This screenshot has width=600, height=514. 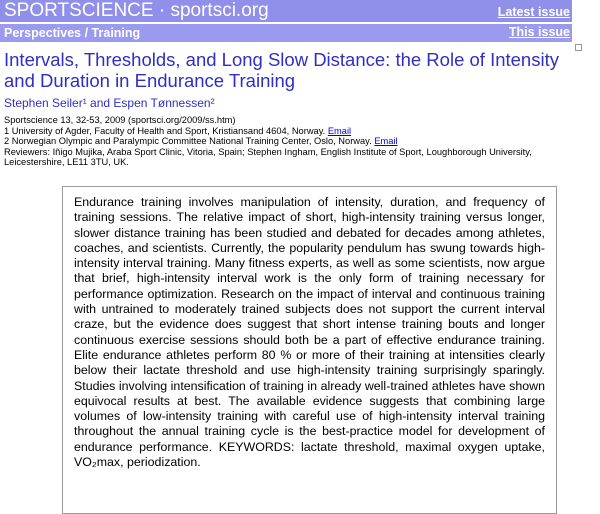 What do you see at coordinates (533, 12) in the screenshot?
I see `latest-issue-link: Latest issue` at bounding box center [533, 12].